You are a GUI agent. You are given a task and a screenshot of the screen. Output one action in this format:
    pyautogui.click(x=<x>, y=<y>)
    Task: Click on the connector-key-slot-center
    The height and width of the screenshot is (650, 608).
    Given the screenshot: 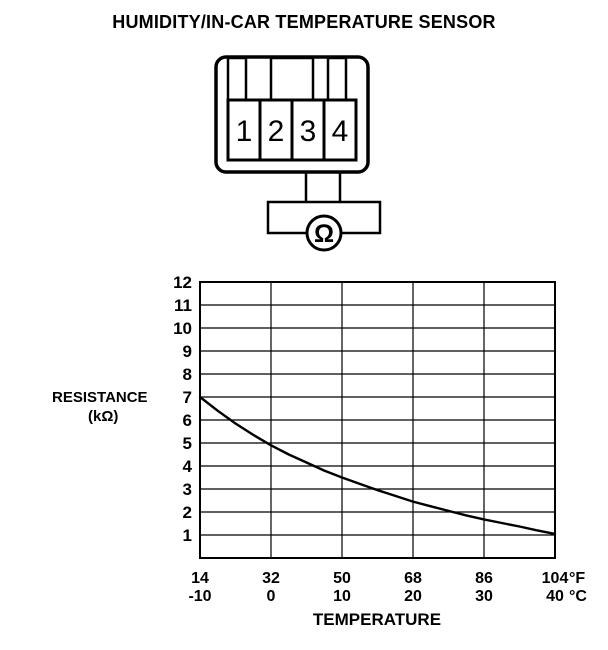 What is the action you would take?
    pyautogui.click(x=292, y=79)
    